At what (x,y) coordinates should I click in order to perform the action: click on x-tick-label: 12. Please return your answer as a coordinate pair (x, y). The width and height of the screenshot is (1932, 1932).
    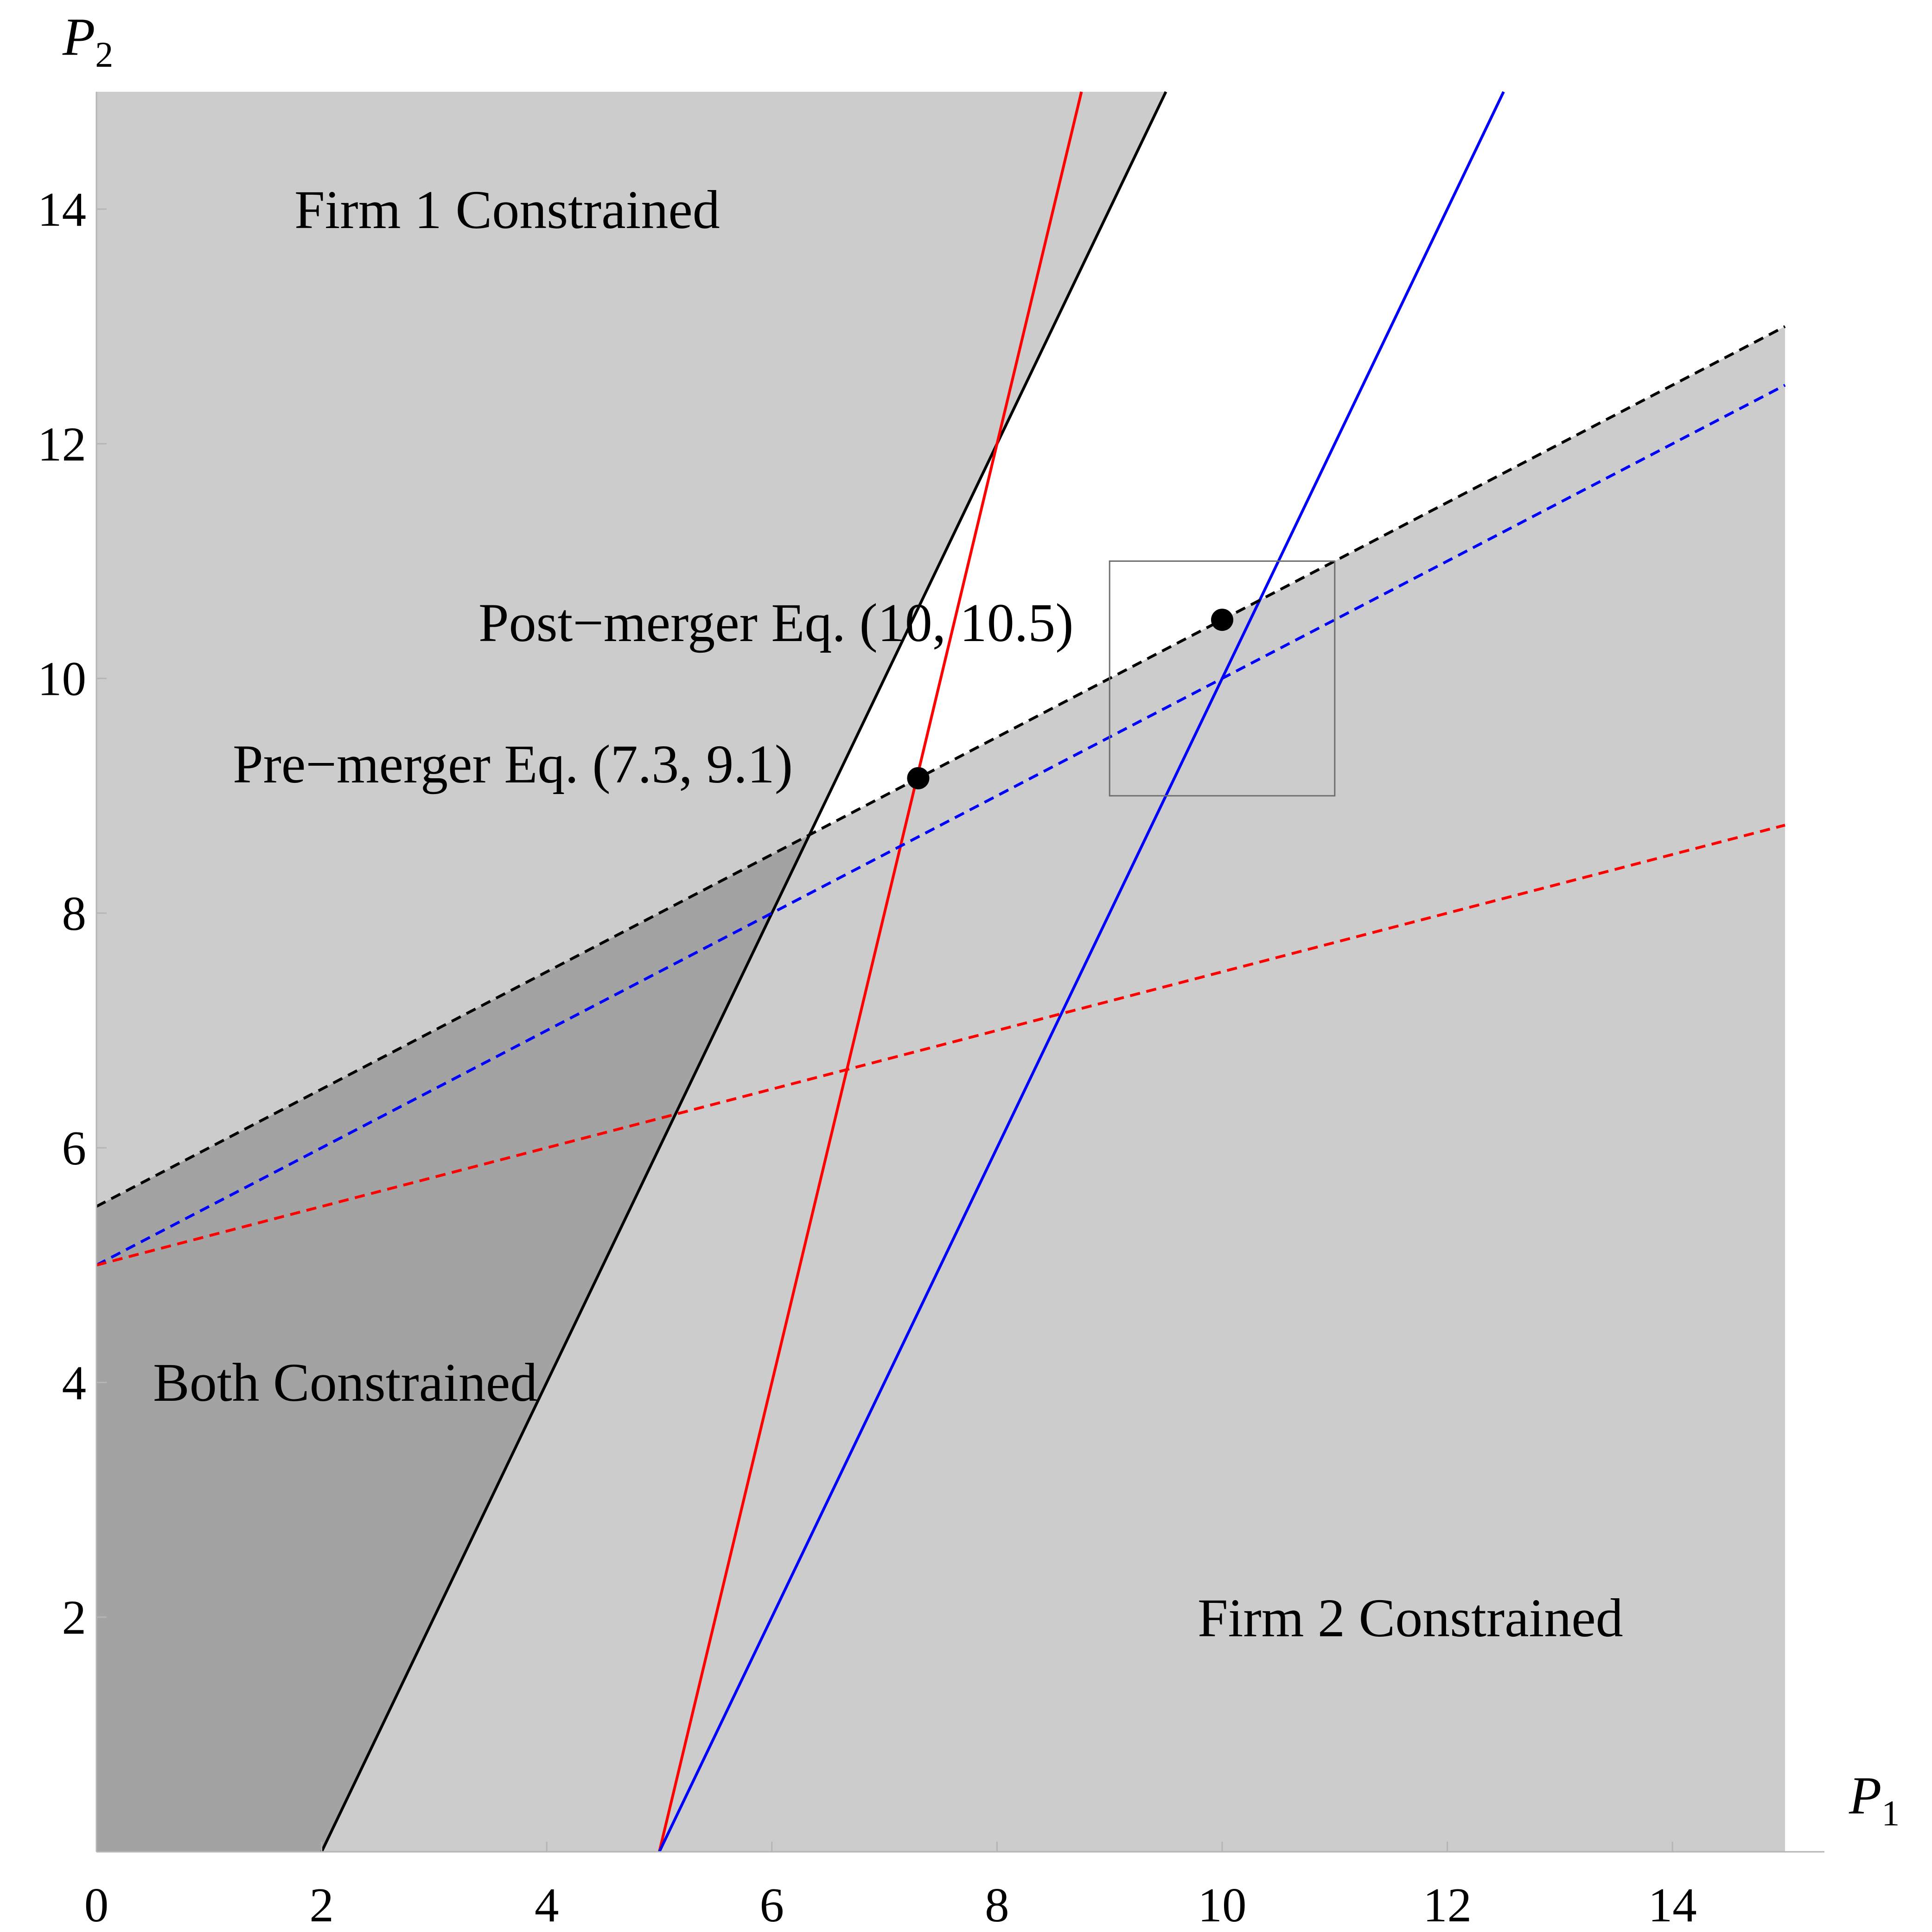
    Looking at the image, I should click on (1447, 1905).